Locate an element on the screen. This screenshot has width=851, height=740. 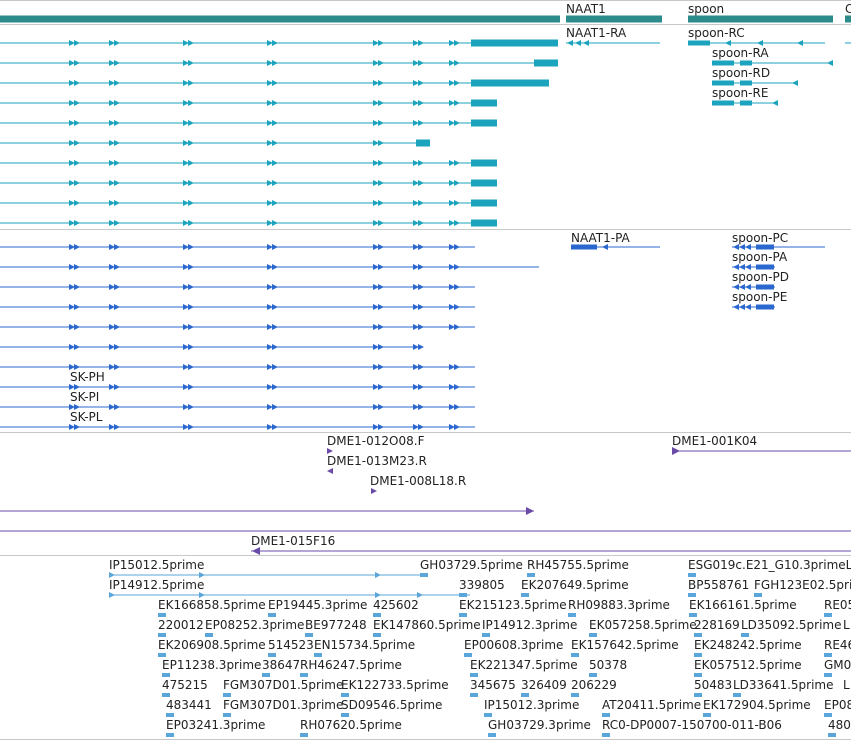
est-label: LD35092.5prime is located at coordinates (791, 625).